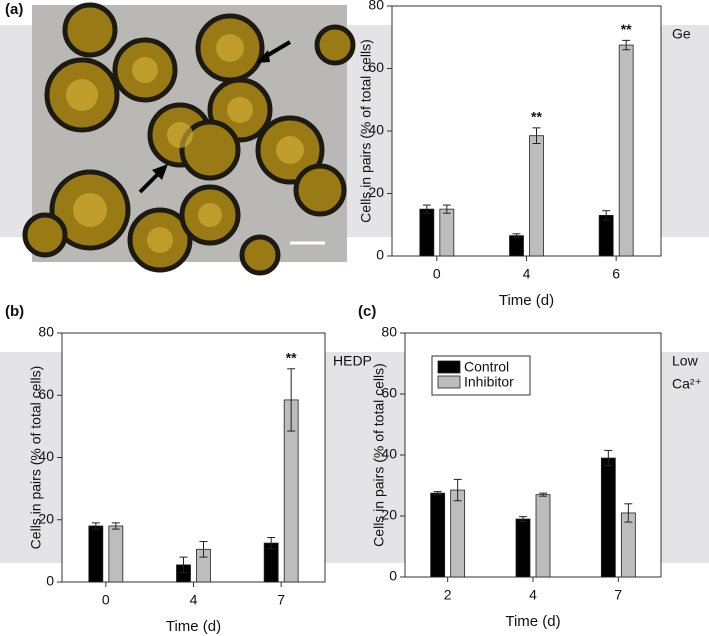 The image size is (709, 636). What do you see at coordinates (685, 361) in the screenshot?
I see `annotation: Low` at bounding box center [685, 361].